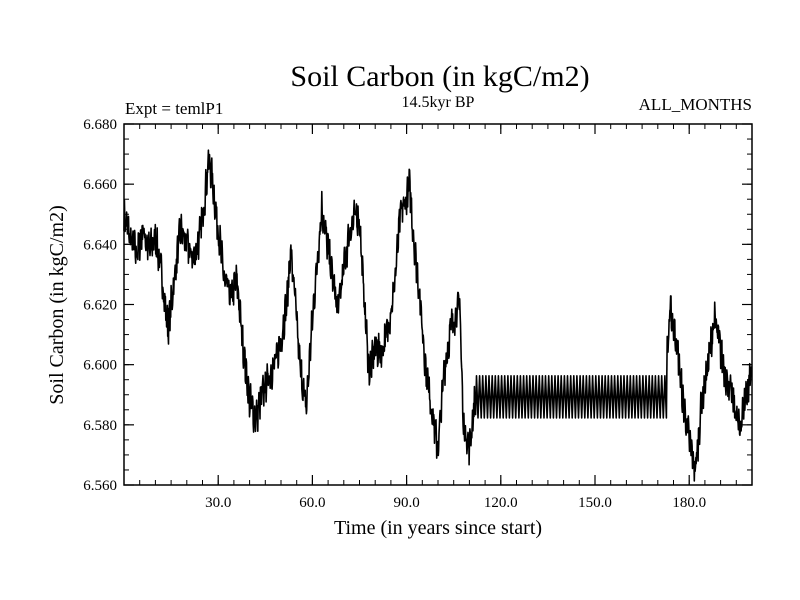  I want to click on x-tick-label: 90.0, so click(406, 503).